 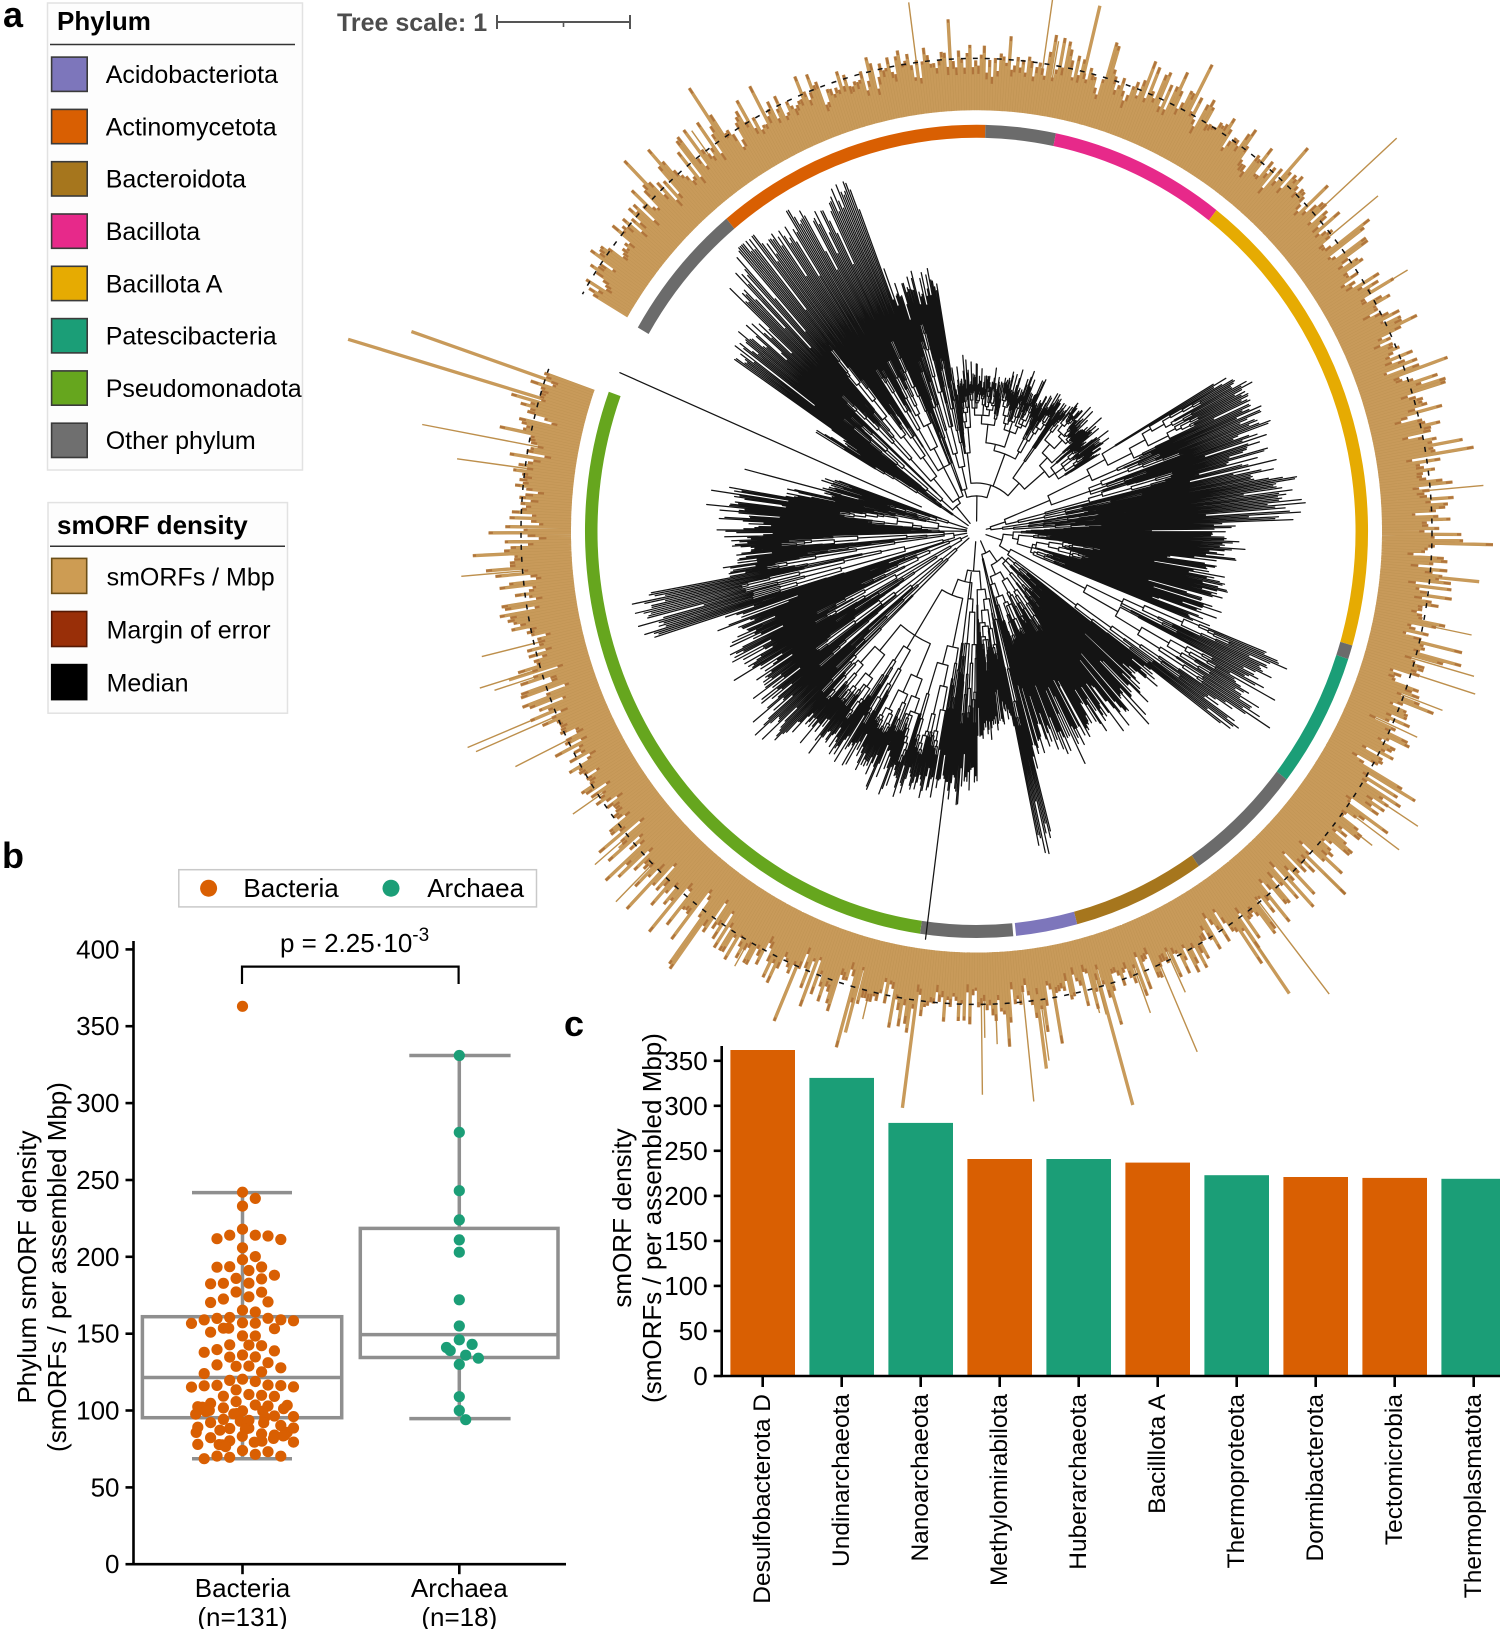 What do you see at coordinates (104, 21) in the screenshot?
I see `svg-text: Phylum` at bounding box center [104, 21].